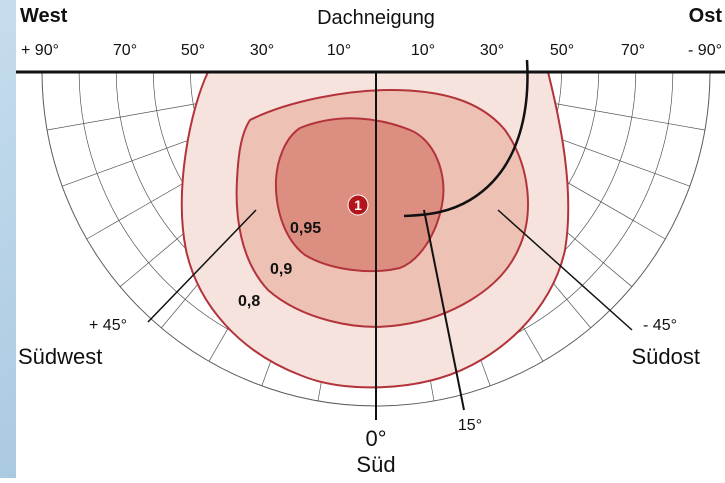 The height and width of the screenshot is (483, 725). Describe the element at coordinates (249, 301) in the screenshot. I see `contour-label-0-8: 0,8` at that location.